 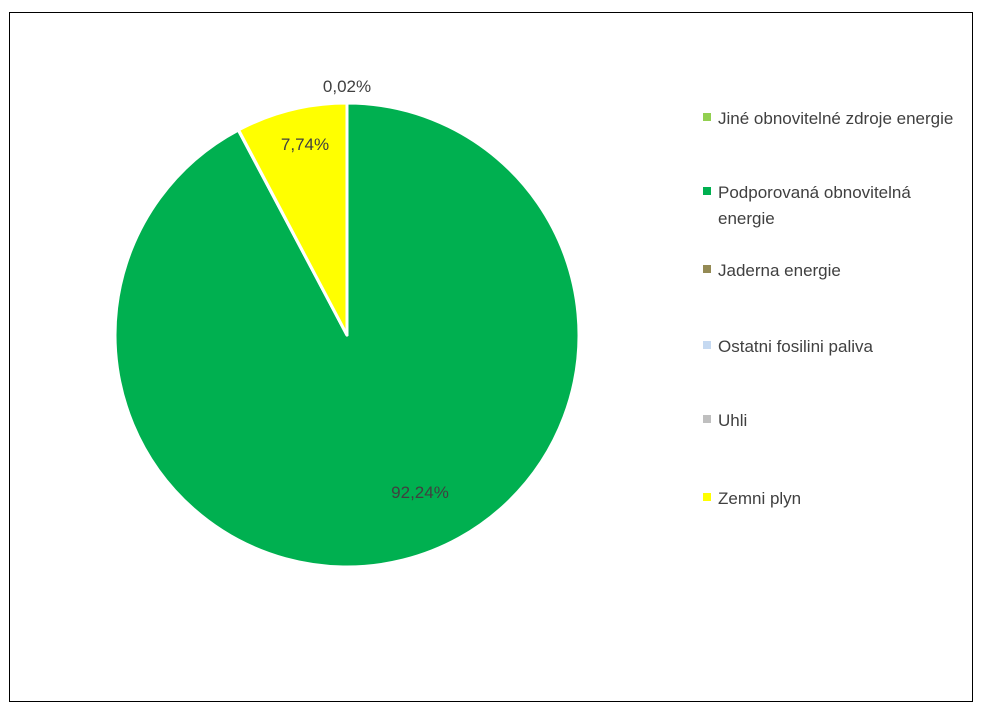 I want to click on legend-item: Jiné obnovitelné zdroje energie, so click(x=834, y=119).